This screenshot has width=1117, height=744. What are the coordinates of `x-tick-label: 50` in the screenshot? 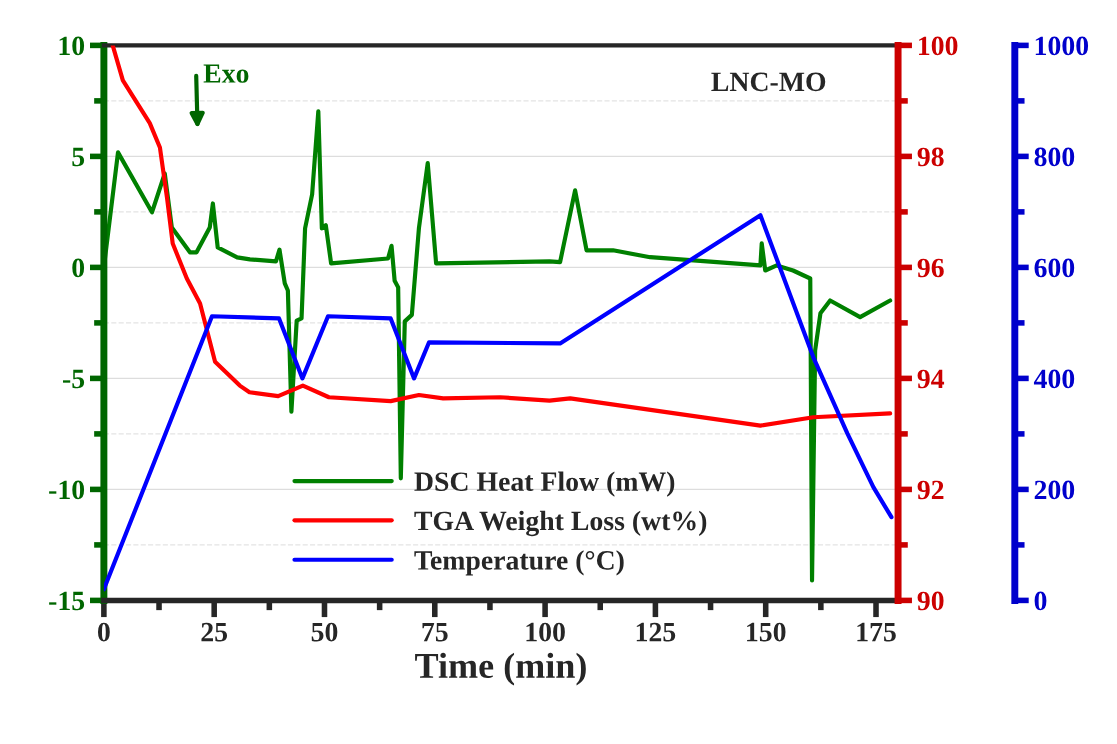 It's located at (324, 632).